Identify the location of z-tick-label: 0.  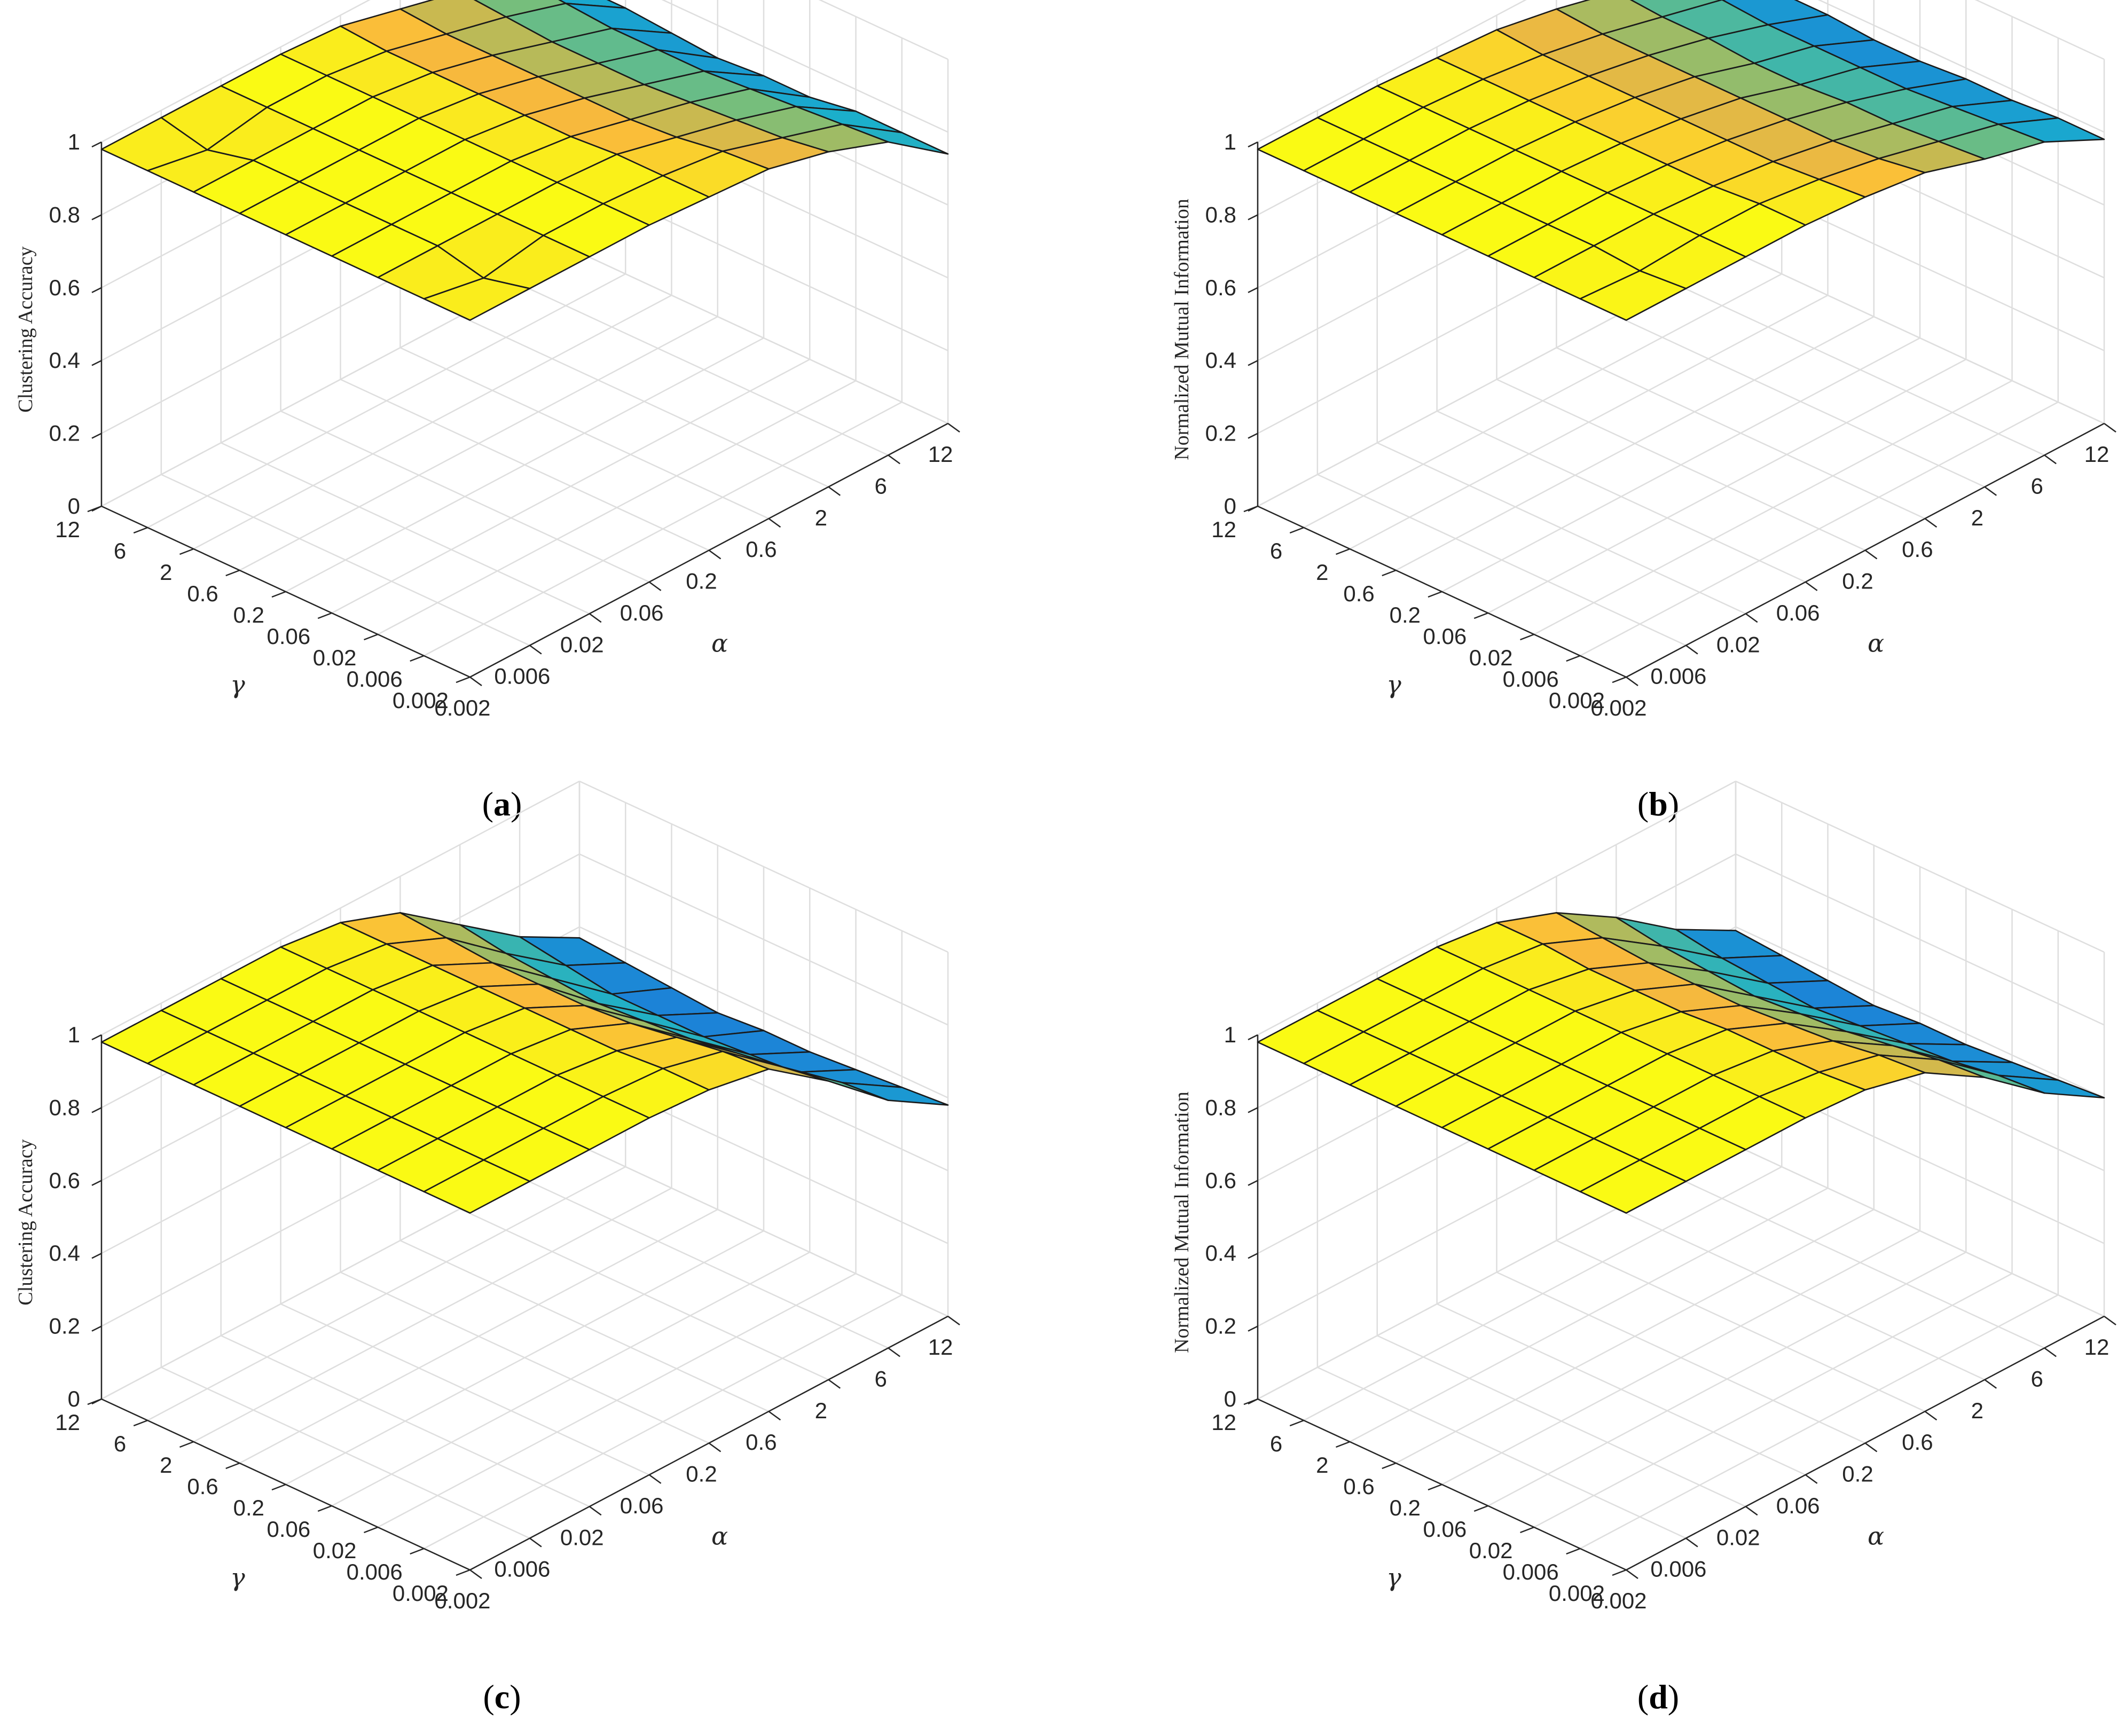
(74, 506).